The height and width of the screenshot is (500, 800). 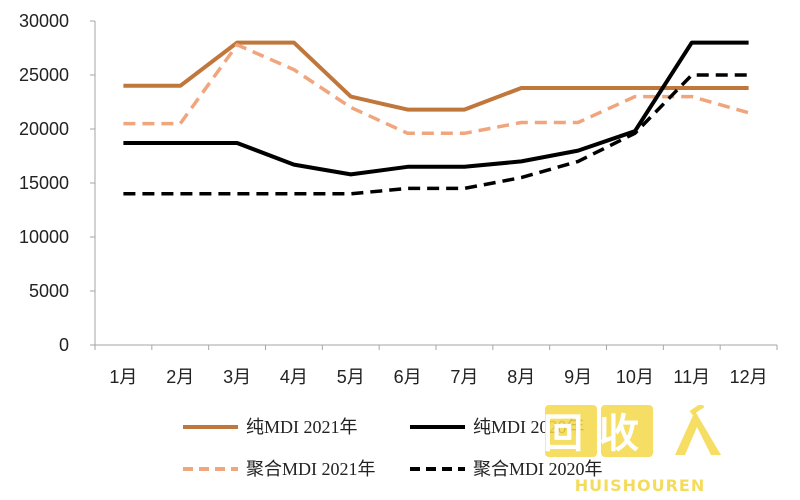 What do you see at coordinates (521, 377) in the screenshot?
I see `x-tick-label: 8月` at bounding box center [521, 377].